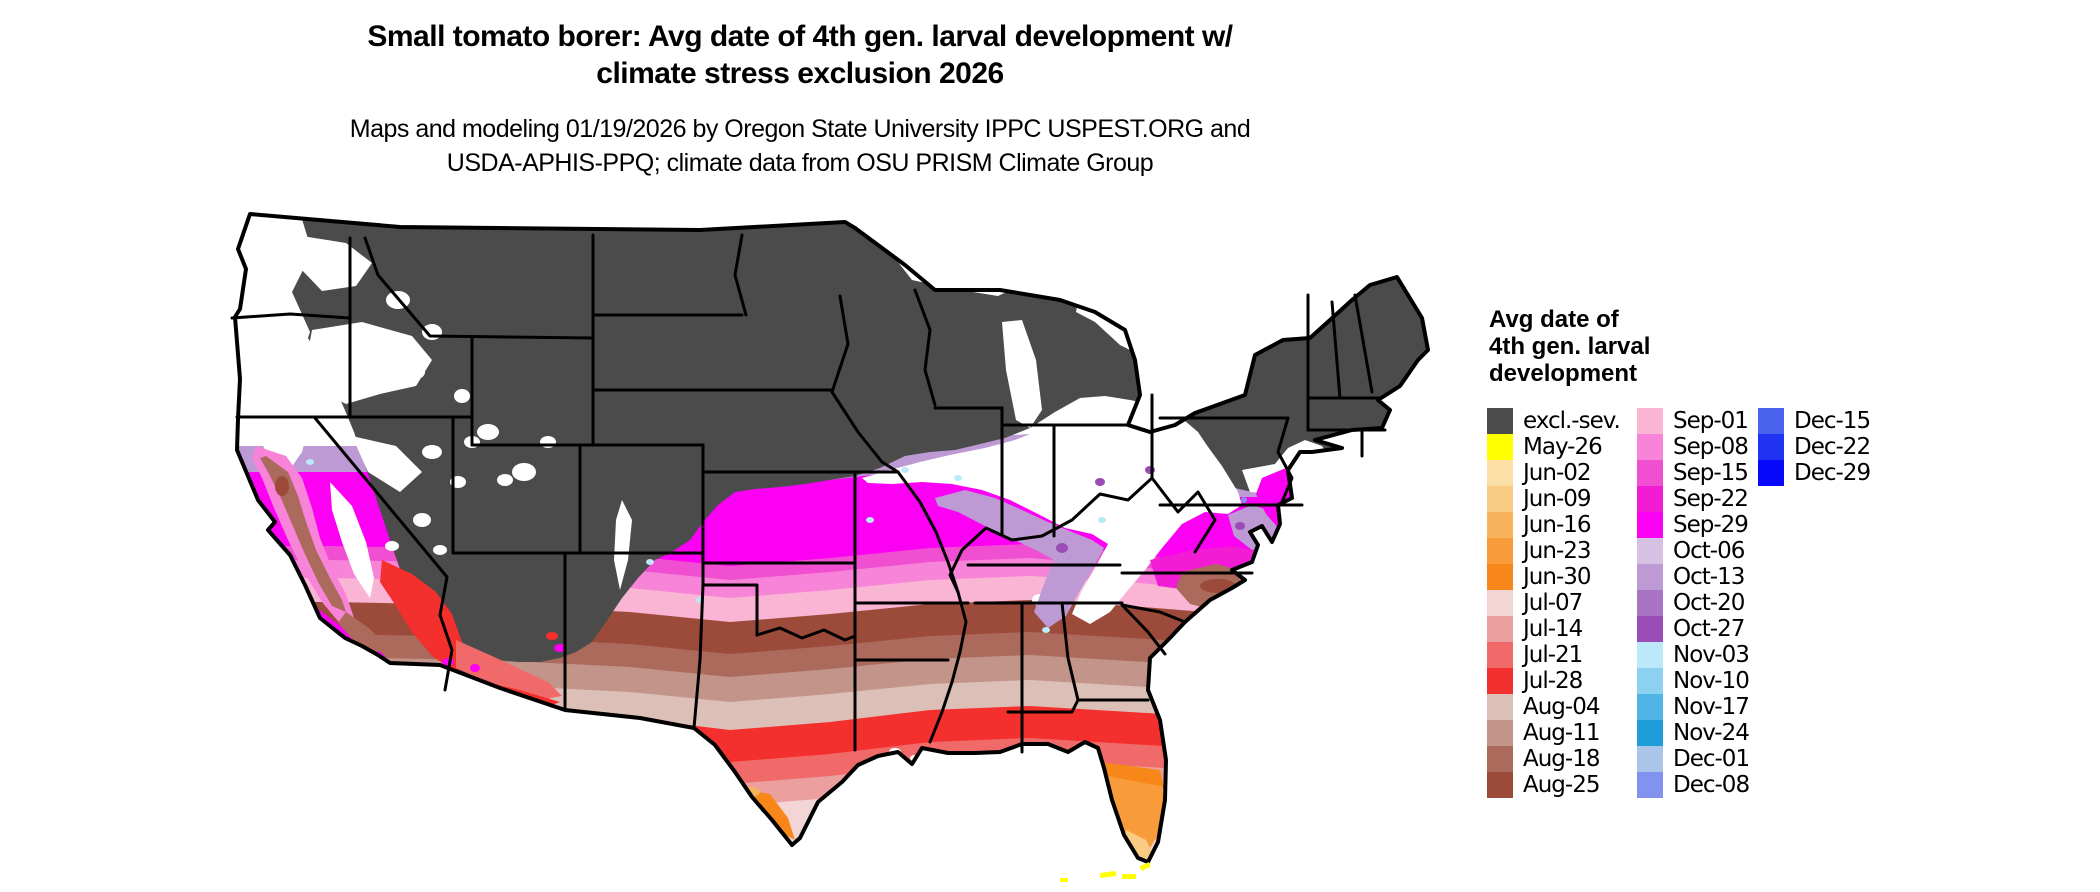 This screenshot has height=892, width=2100. What do you see at coordinates (1557, 525) in the screenshot?
I see `legend-label: Jun-16` at bounding box center [1557, 525].